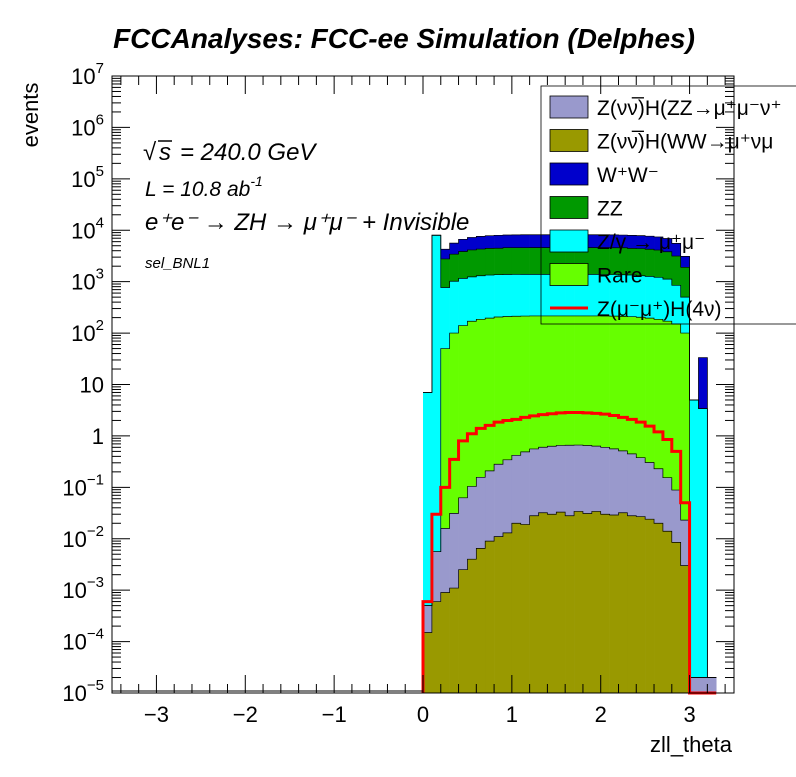 The width and height of the screenshot is (796, 777). I want to click on y-tick-label: 10², so click(87, 331).